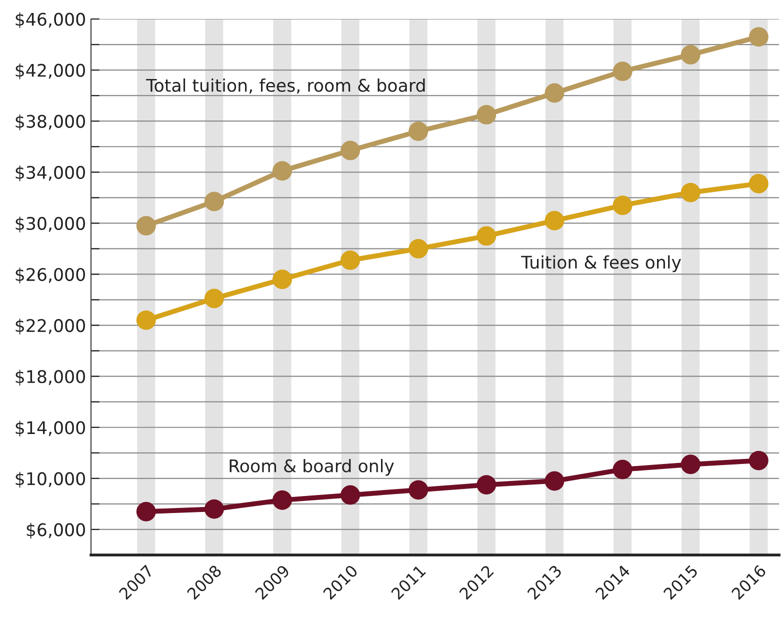 The width and height of the screenshot is (783, 622). Describe the element at coordinates (50, 224) in the screenshot. I see `y-tick-label: $30,000` at that location.